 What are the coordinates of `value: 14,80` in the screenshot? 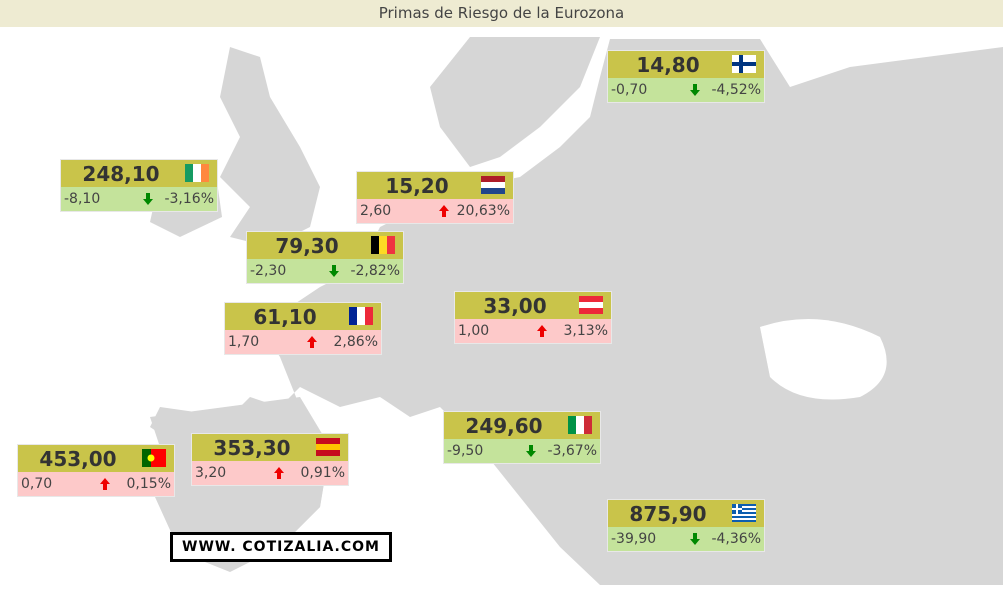 It's located at (668, 65).